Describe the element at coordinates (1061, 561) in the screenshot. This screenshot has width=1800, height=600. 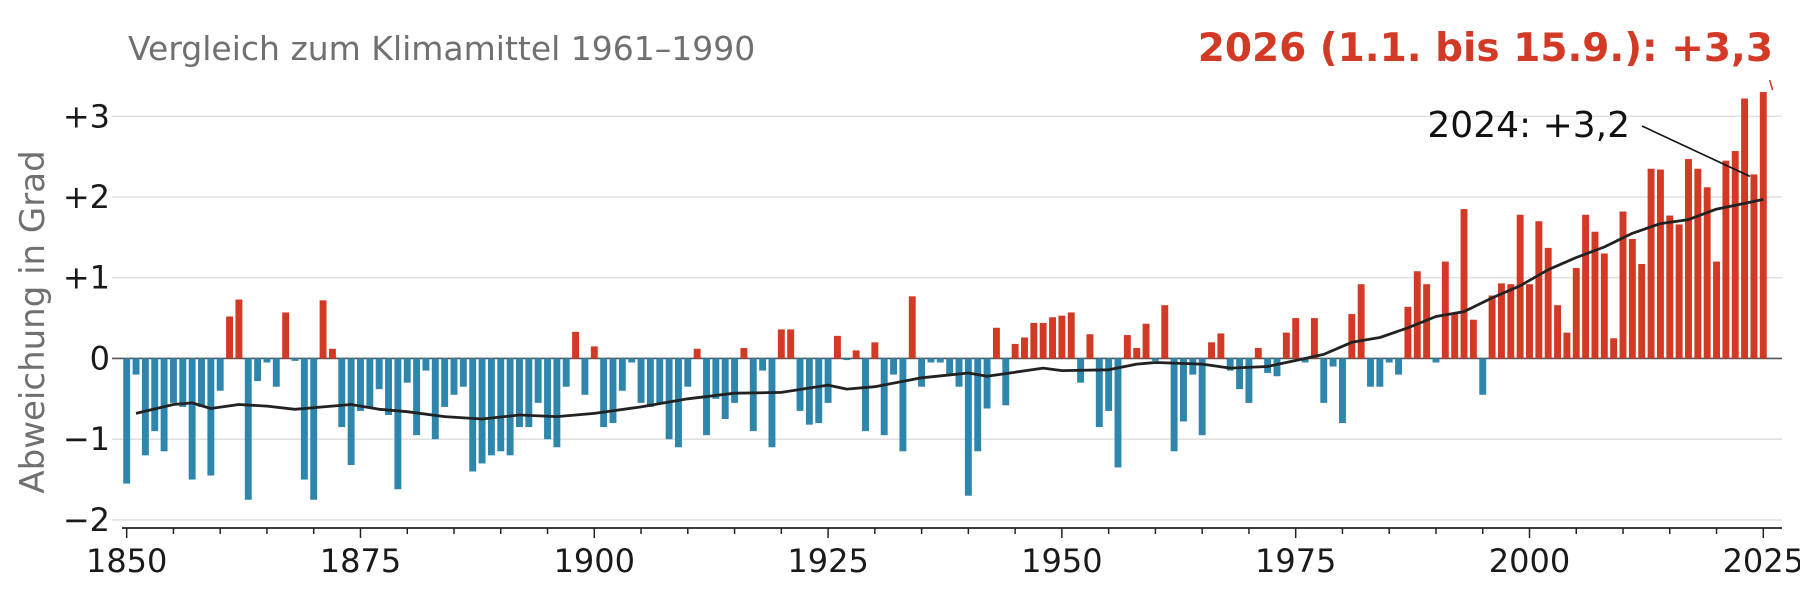
I see `x-tick-label: 1950` at that location.